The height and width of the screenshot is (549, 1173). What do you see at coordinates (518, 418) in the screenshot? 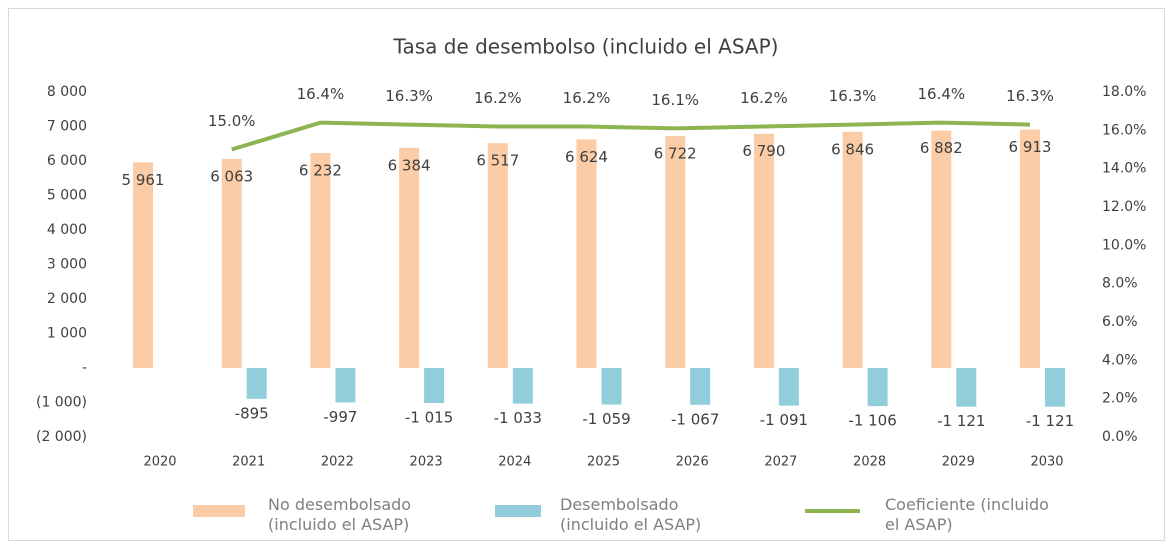
I see `data-label: -1 033` at bounding box center [518, 418].